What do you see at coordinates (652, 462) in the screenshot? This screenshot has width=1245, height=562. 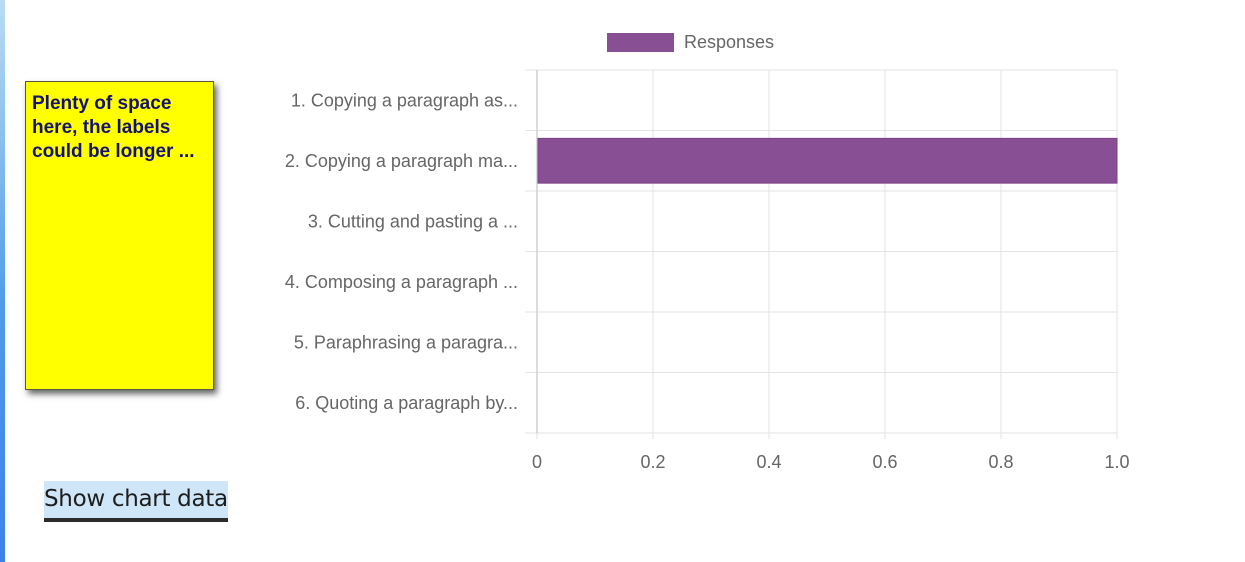 I see `x-tick-label: 0.2` at bounding box center [652, 462].